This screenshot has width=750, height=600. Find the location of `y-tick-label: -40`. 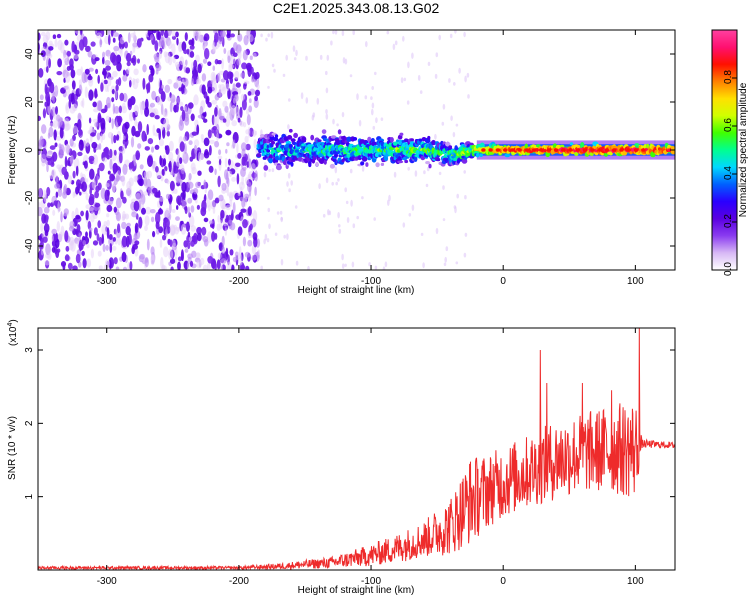

y-tick-label: -40 is located at coordinates (29, 245).